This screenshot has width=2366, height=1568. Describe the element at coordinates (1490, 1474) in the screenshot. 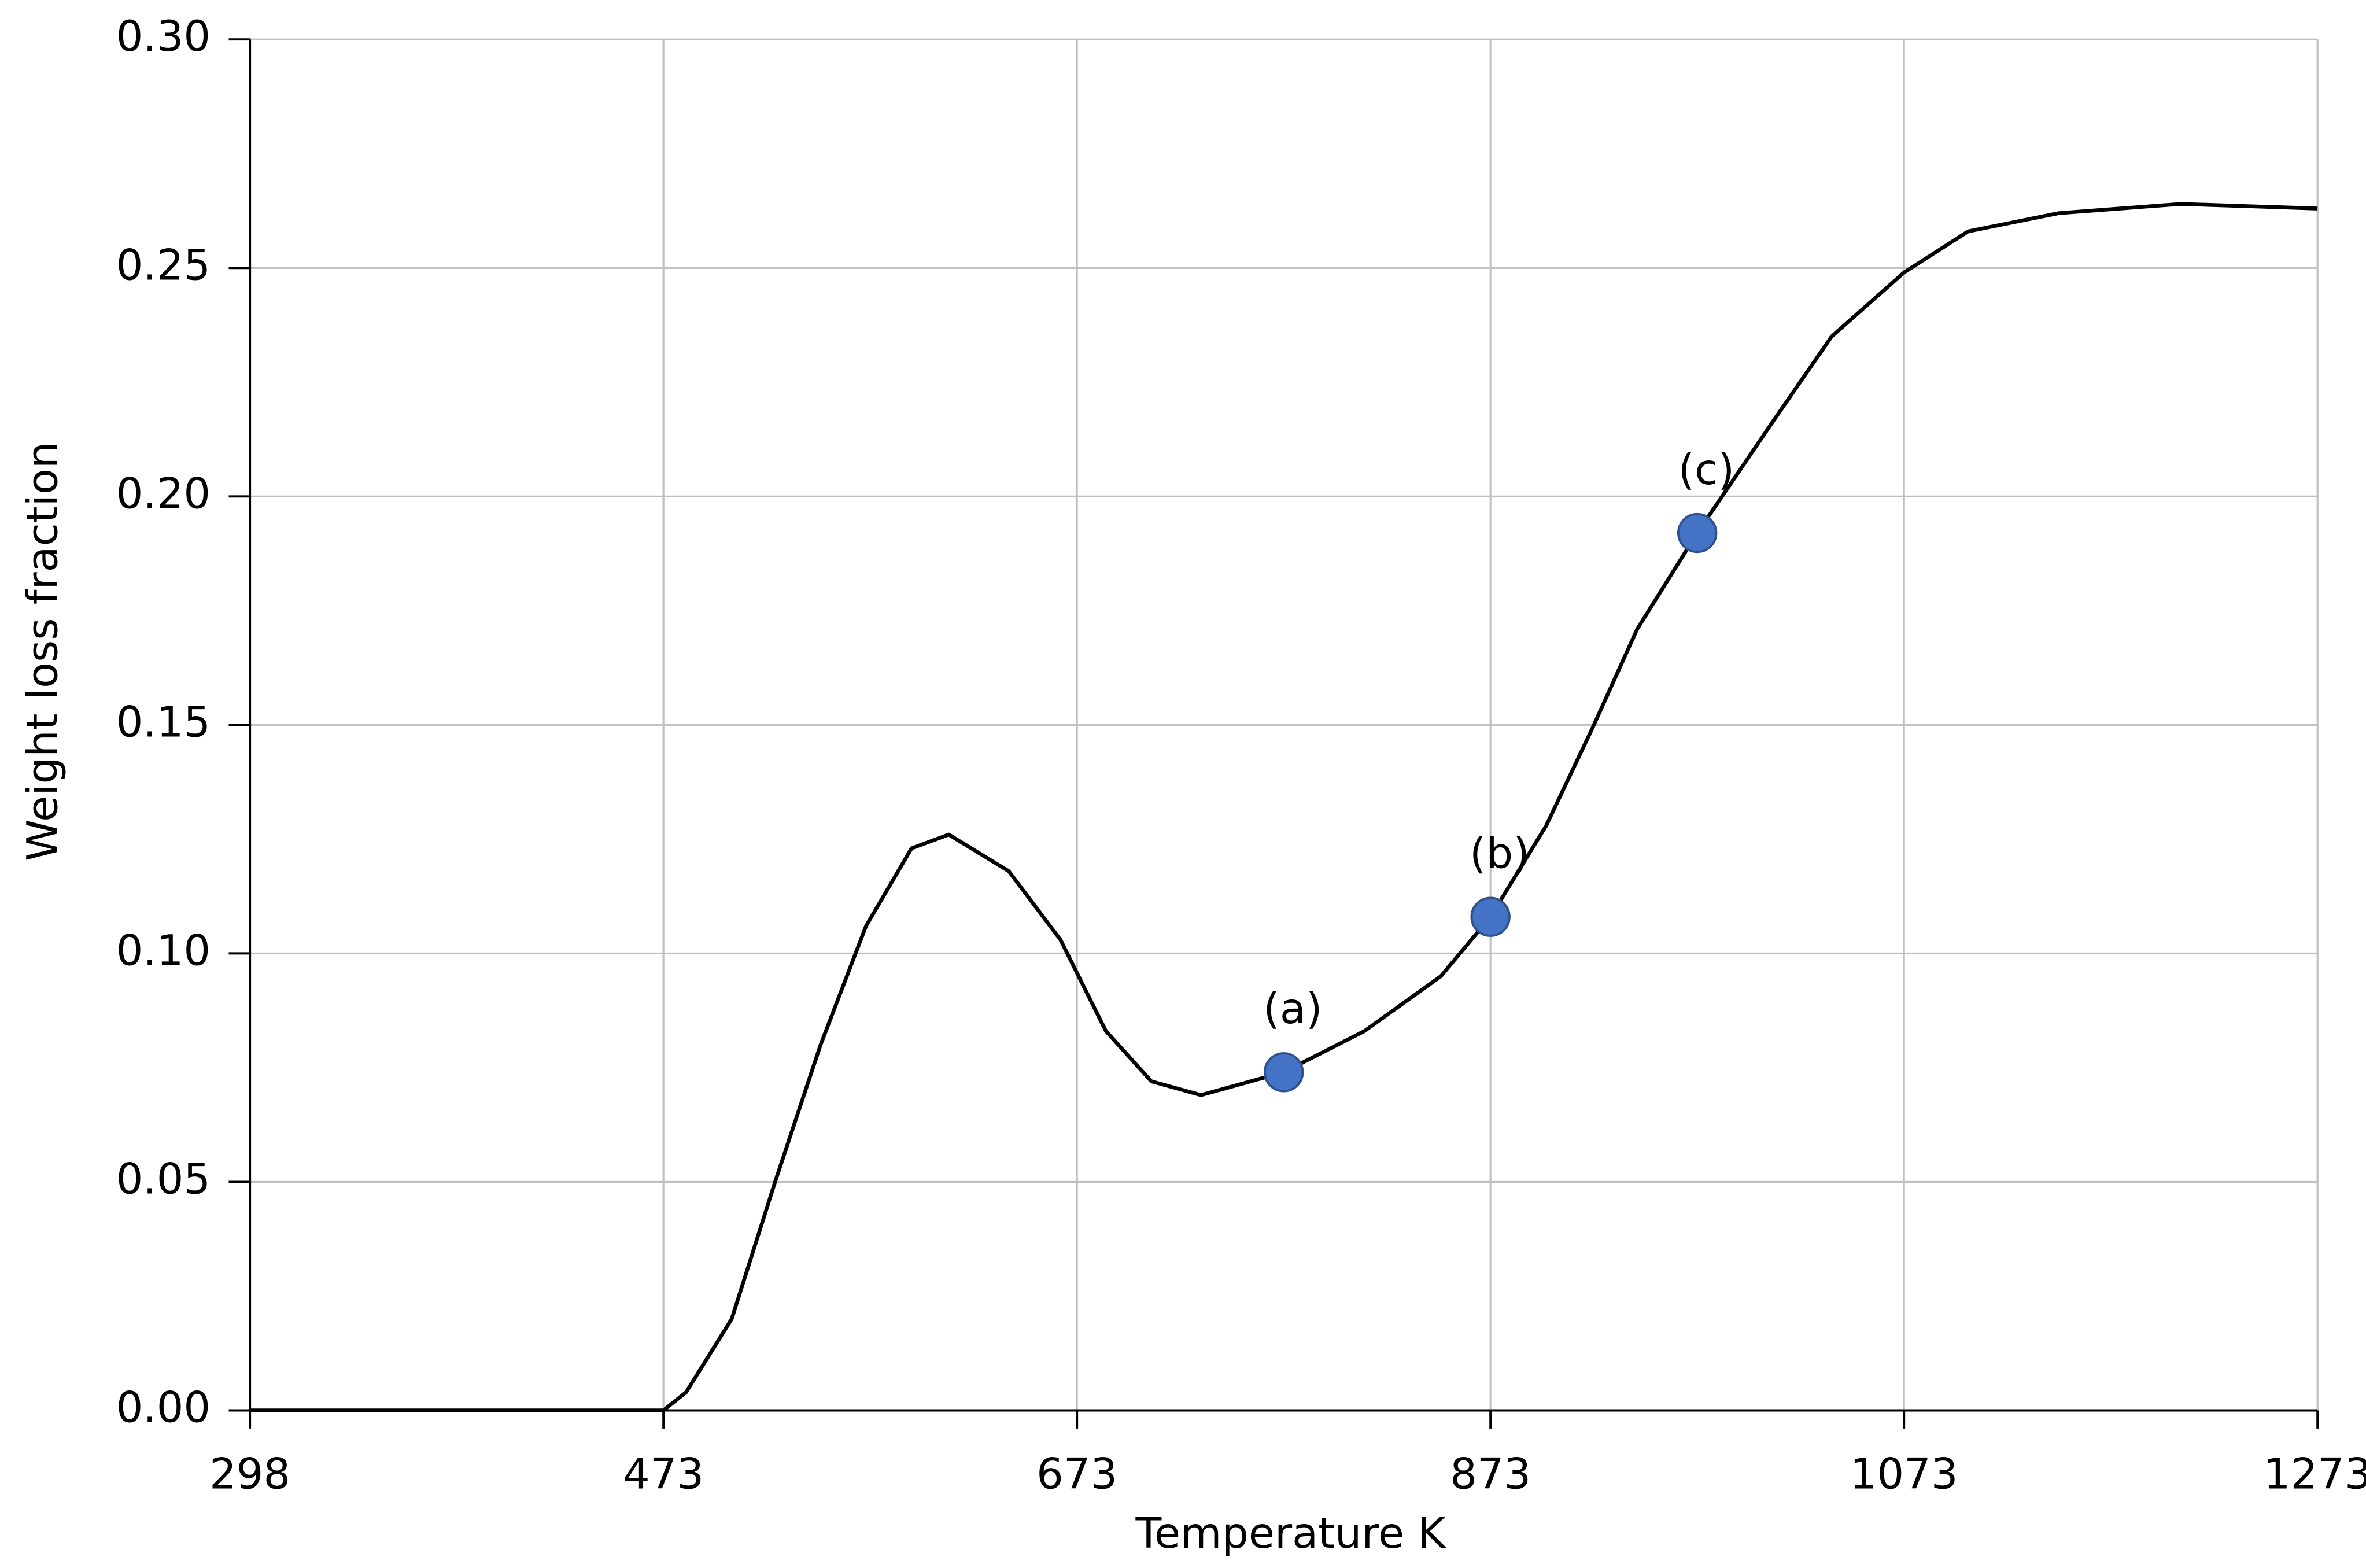

I see `x-tick-label: 873` at that location.